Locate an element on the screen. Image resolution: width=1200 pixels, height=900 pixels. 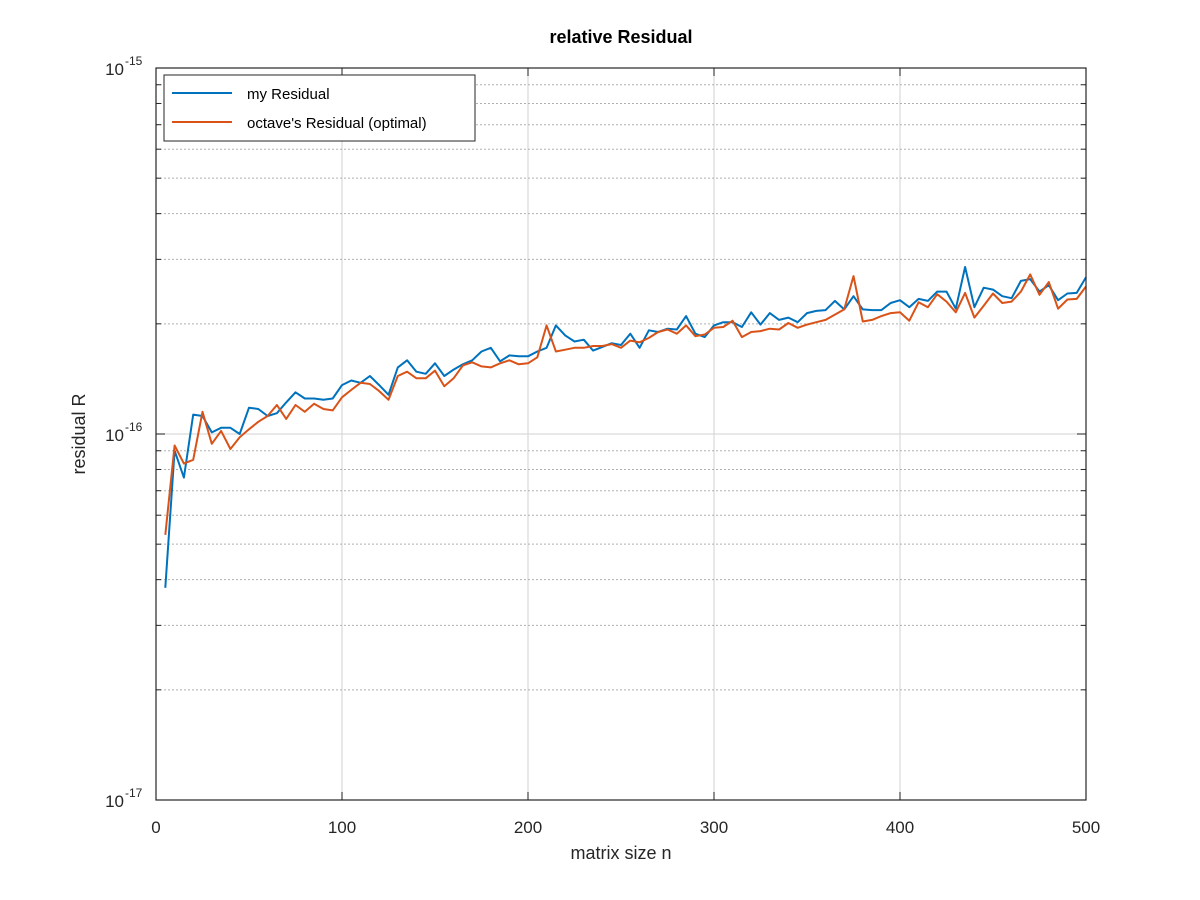
x-tick-label: 0 is located at coordinates (155, 827).